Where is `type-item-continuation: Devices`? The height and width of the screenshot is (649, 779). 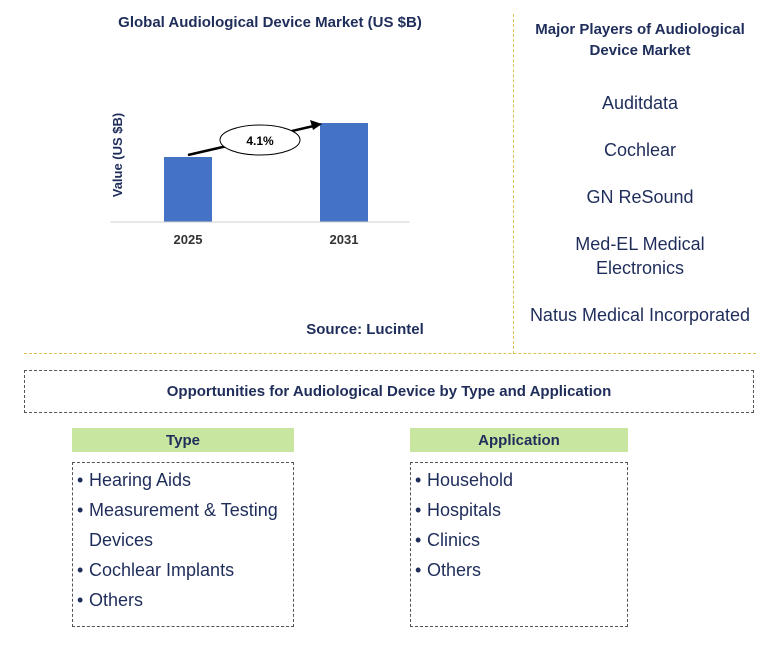
type-item-continuation: Devices is located at coordinates (121, 540).